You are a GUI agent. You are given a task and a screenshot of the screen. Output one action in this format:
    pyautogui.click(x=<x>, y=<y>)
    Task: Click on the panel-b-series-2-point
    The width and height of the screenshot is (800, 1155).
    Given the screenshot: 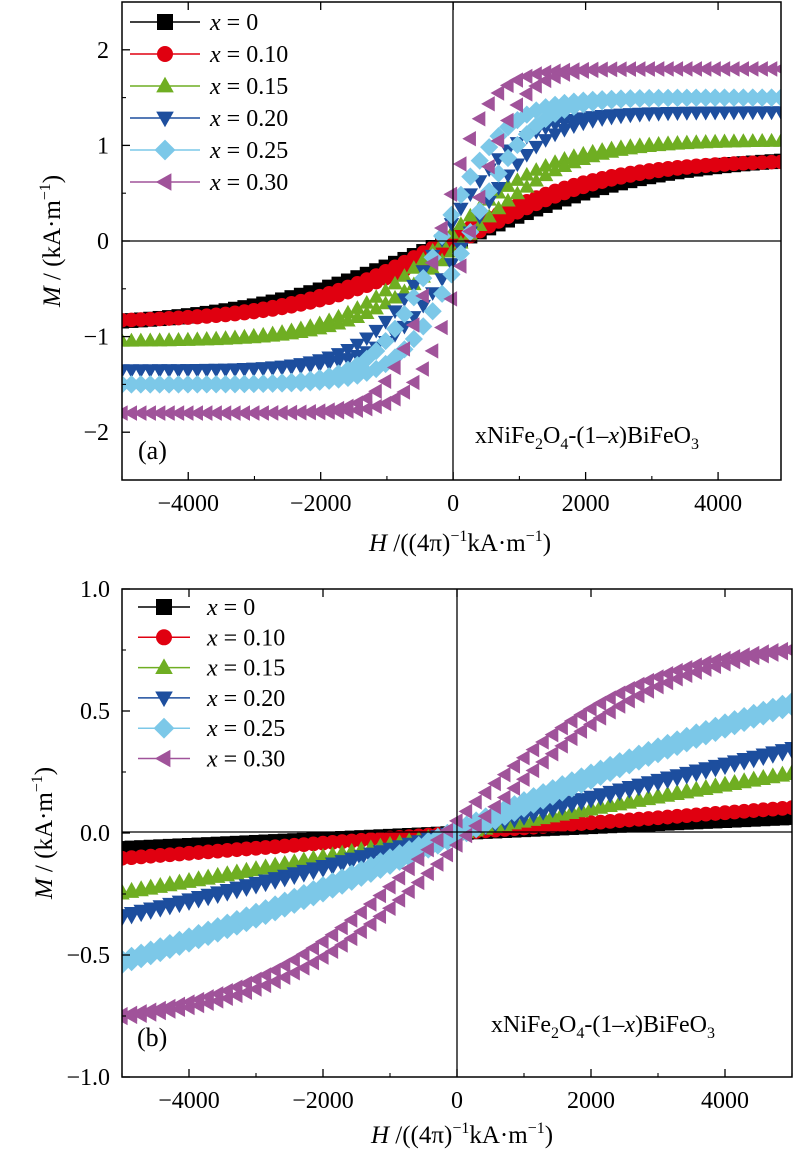 What is the action you would take?
    pyautogui.click(x=126, y=892)
    